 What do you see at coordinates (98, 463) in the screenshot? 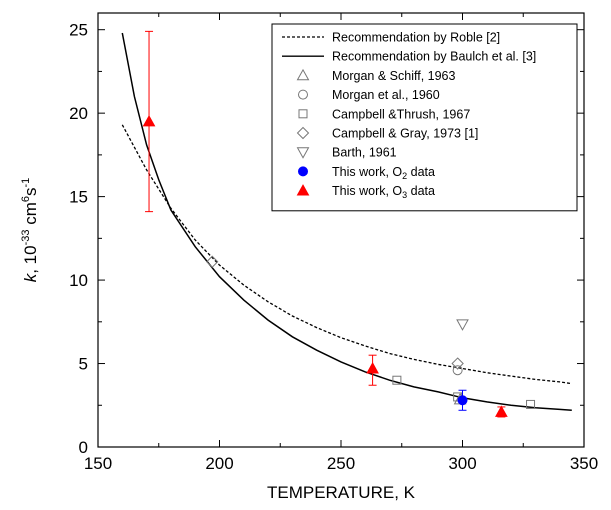
I see `x-tick-label: 150` at bounding box center [98, 463].